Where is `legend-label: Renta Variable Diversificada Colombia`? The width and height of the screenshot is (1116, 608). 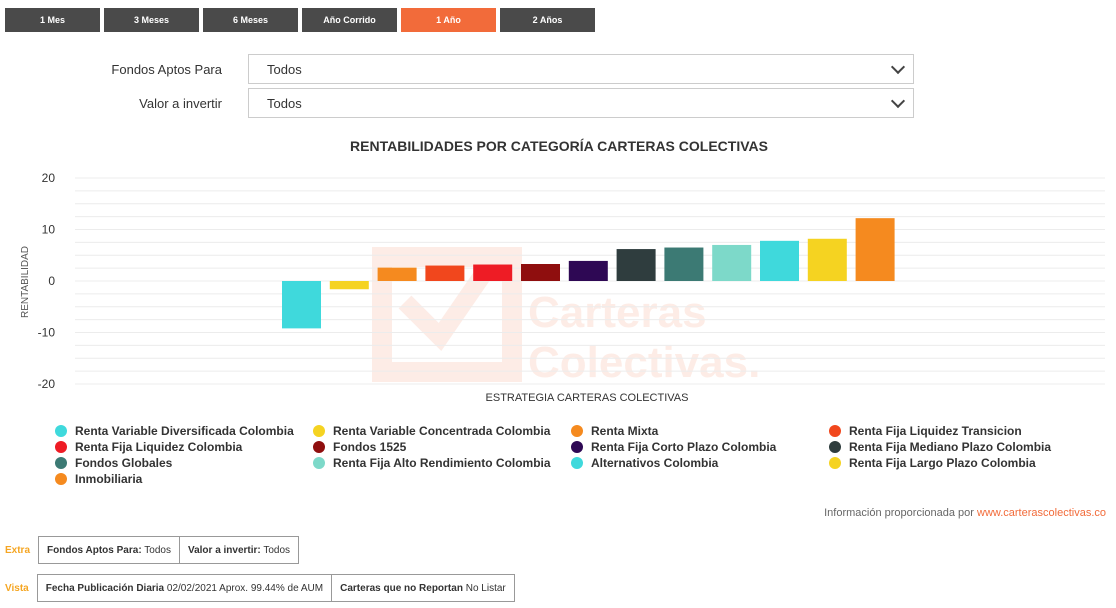
legend-label: Renta Variable Diversificada Colombia is located at coordinates (184, 431).